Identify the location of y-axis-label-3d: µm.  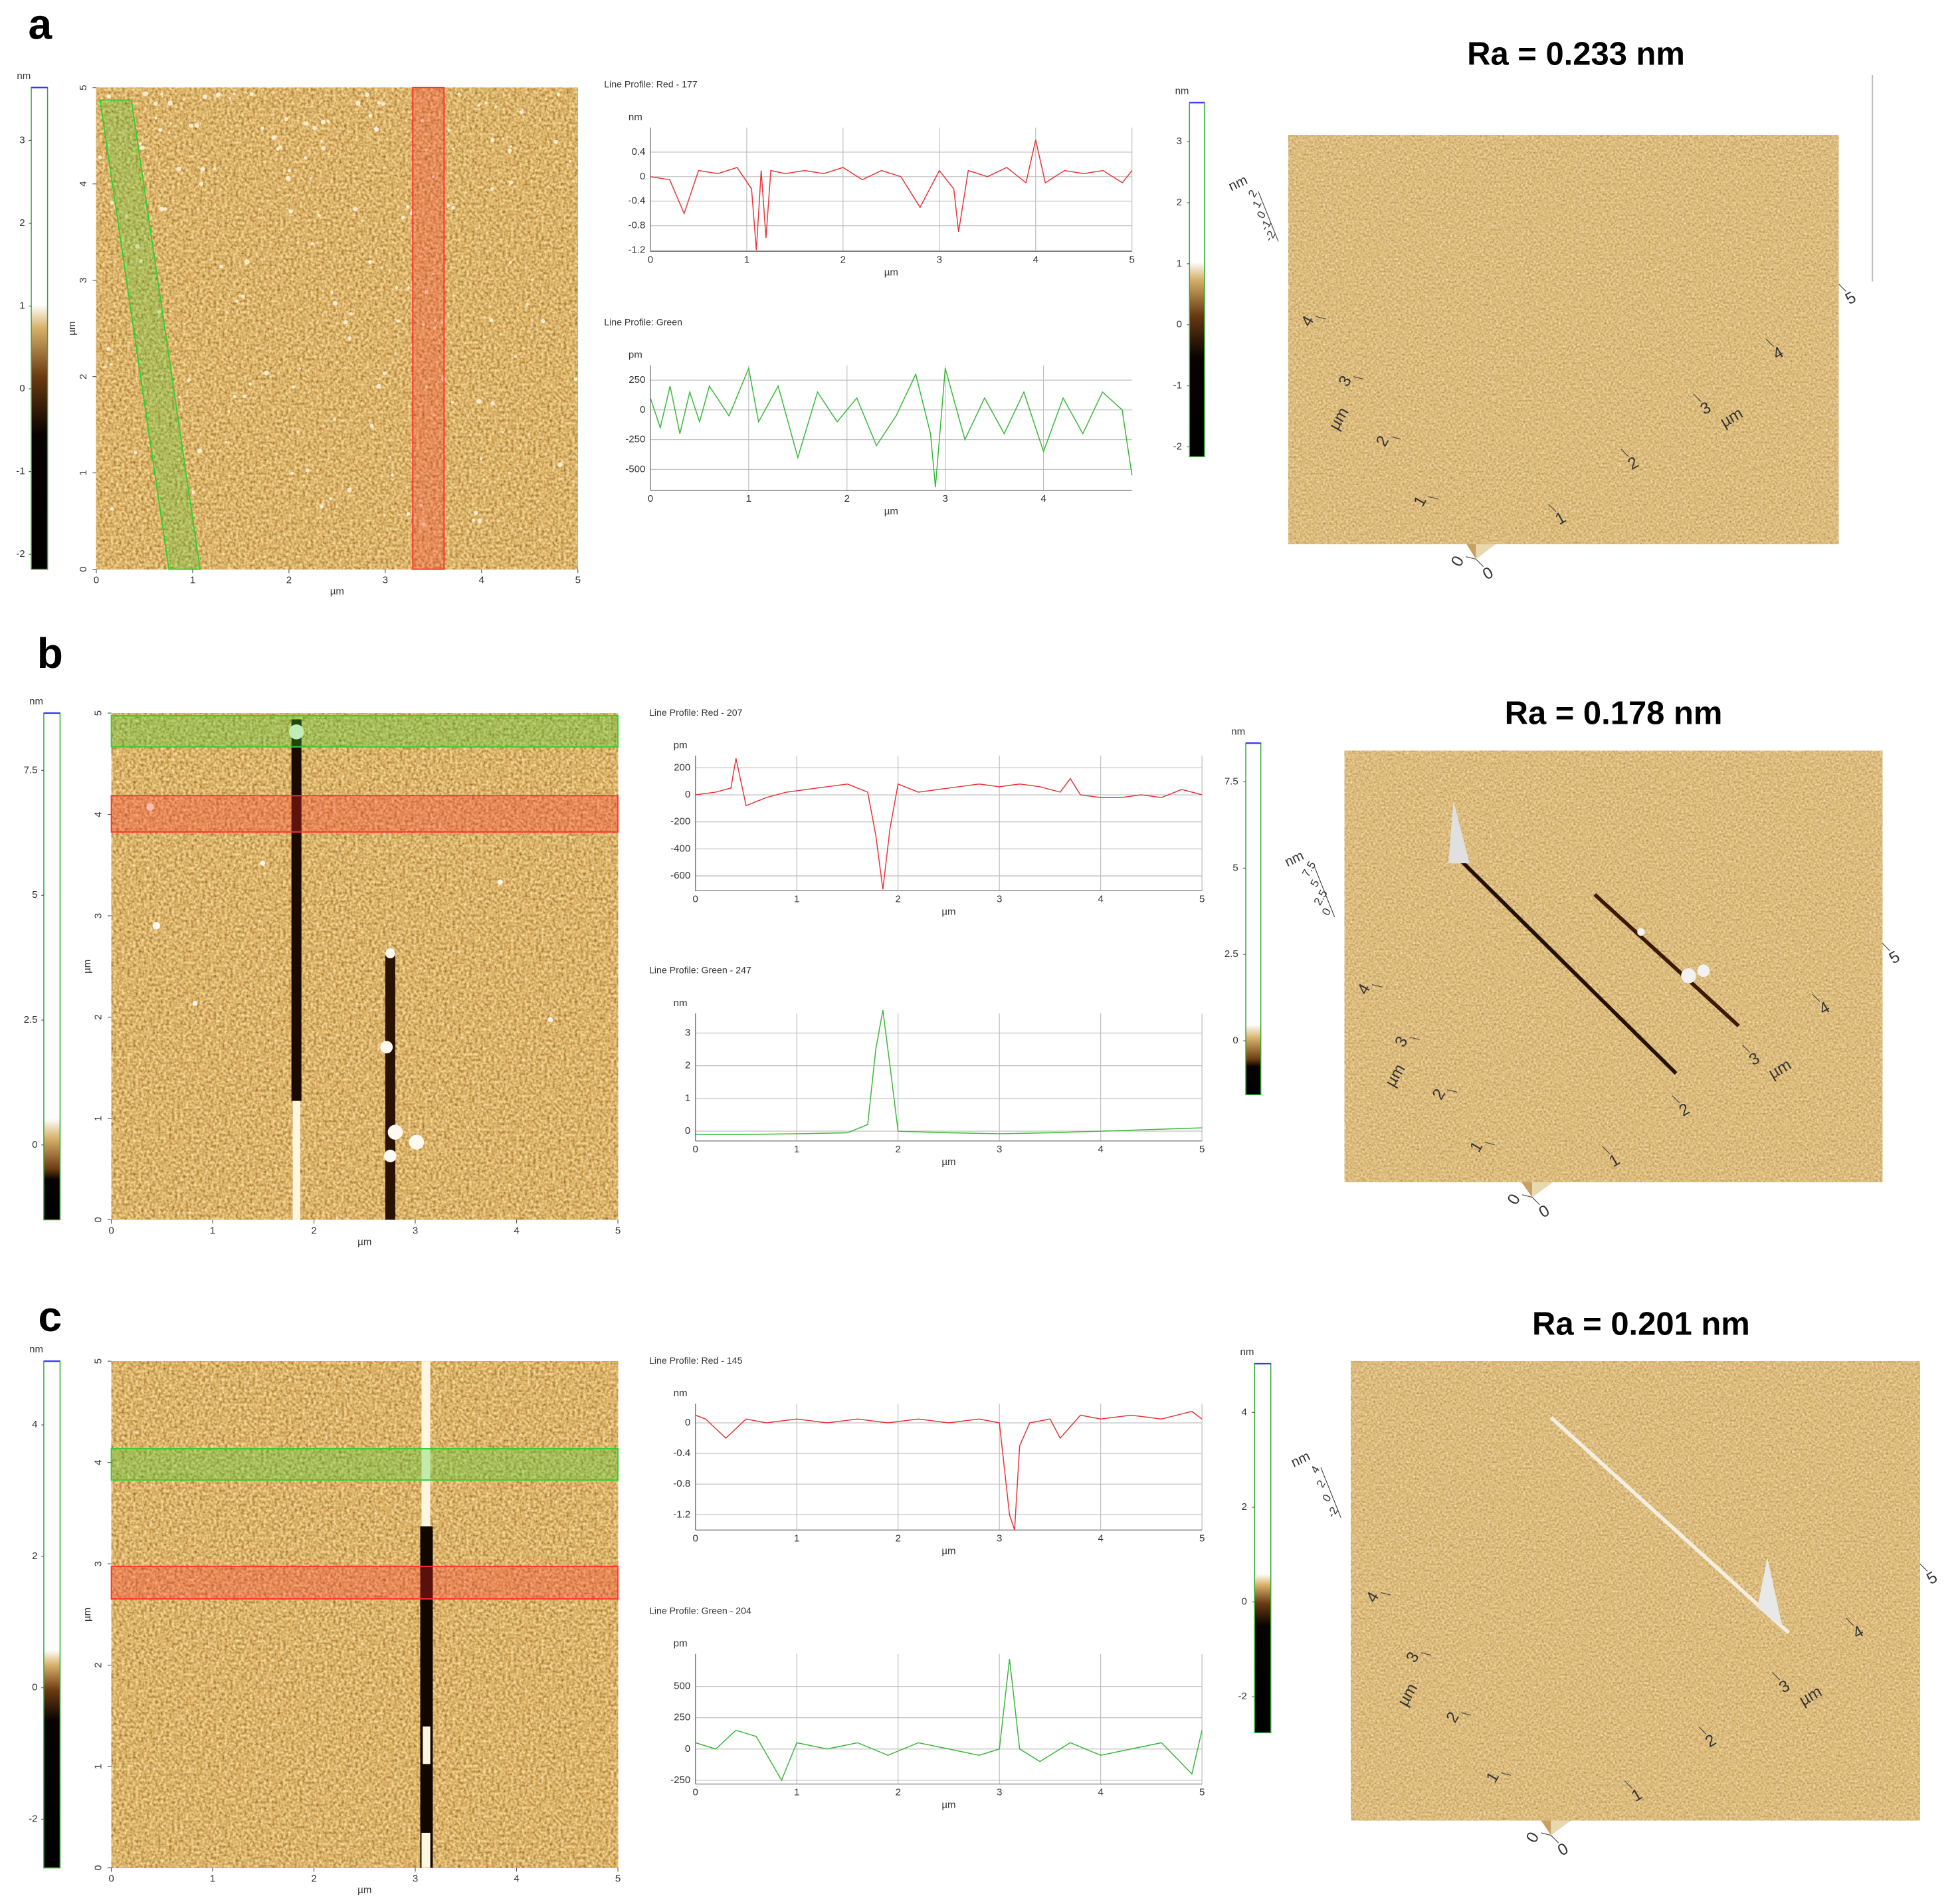
(1339, 419).